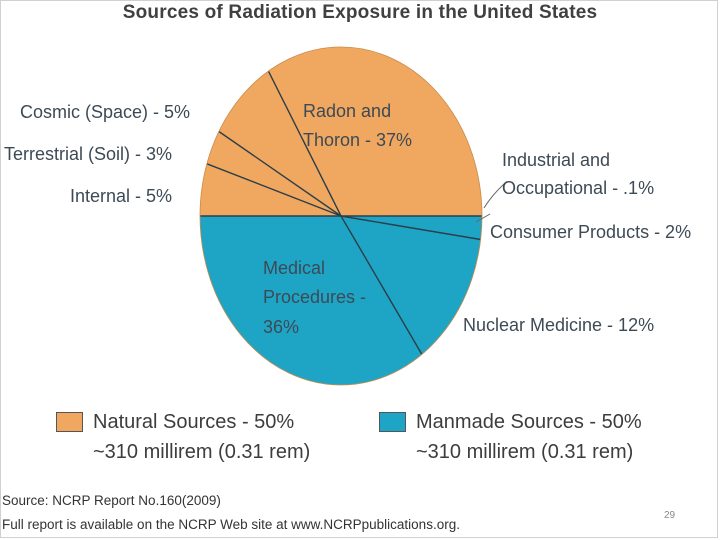 The width and height of the screenshot is (720, 540). Describe the element at coordinates (315, 297) in the screenshot. I see `label-medical-2: Procedures -` at that location.